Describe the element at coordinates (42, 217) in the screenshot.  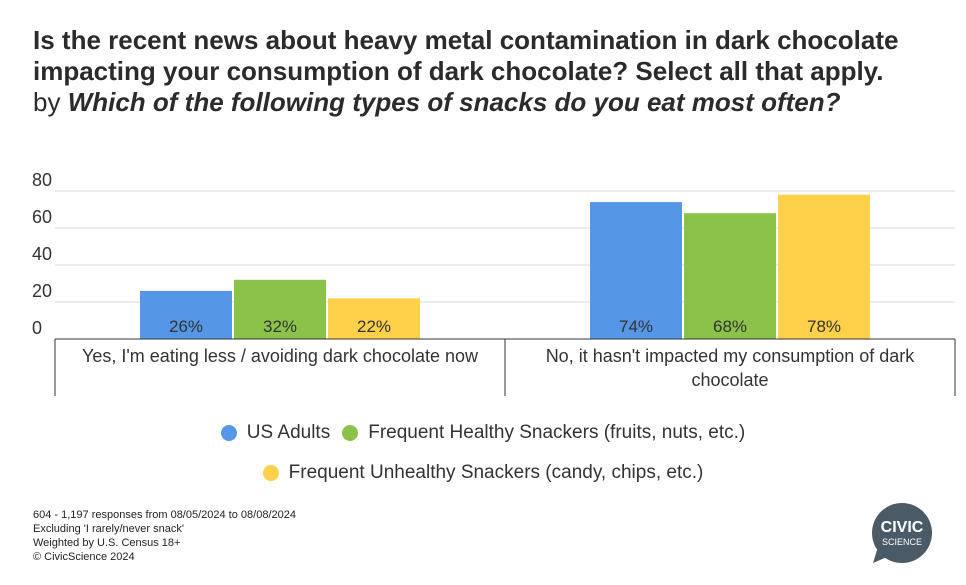
I see `y-tick-label-60: 60` at that location.